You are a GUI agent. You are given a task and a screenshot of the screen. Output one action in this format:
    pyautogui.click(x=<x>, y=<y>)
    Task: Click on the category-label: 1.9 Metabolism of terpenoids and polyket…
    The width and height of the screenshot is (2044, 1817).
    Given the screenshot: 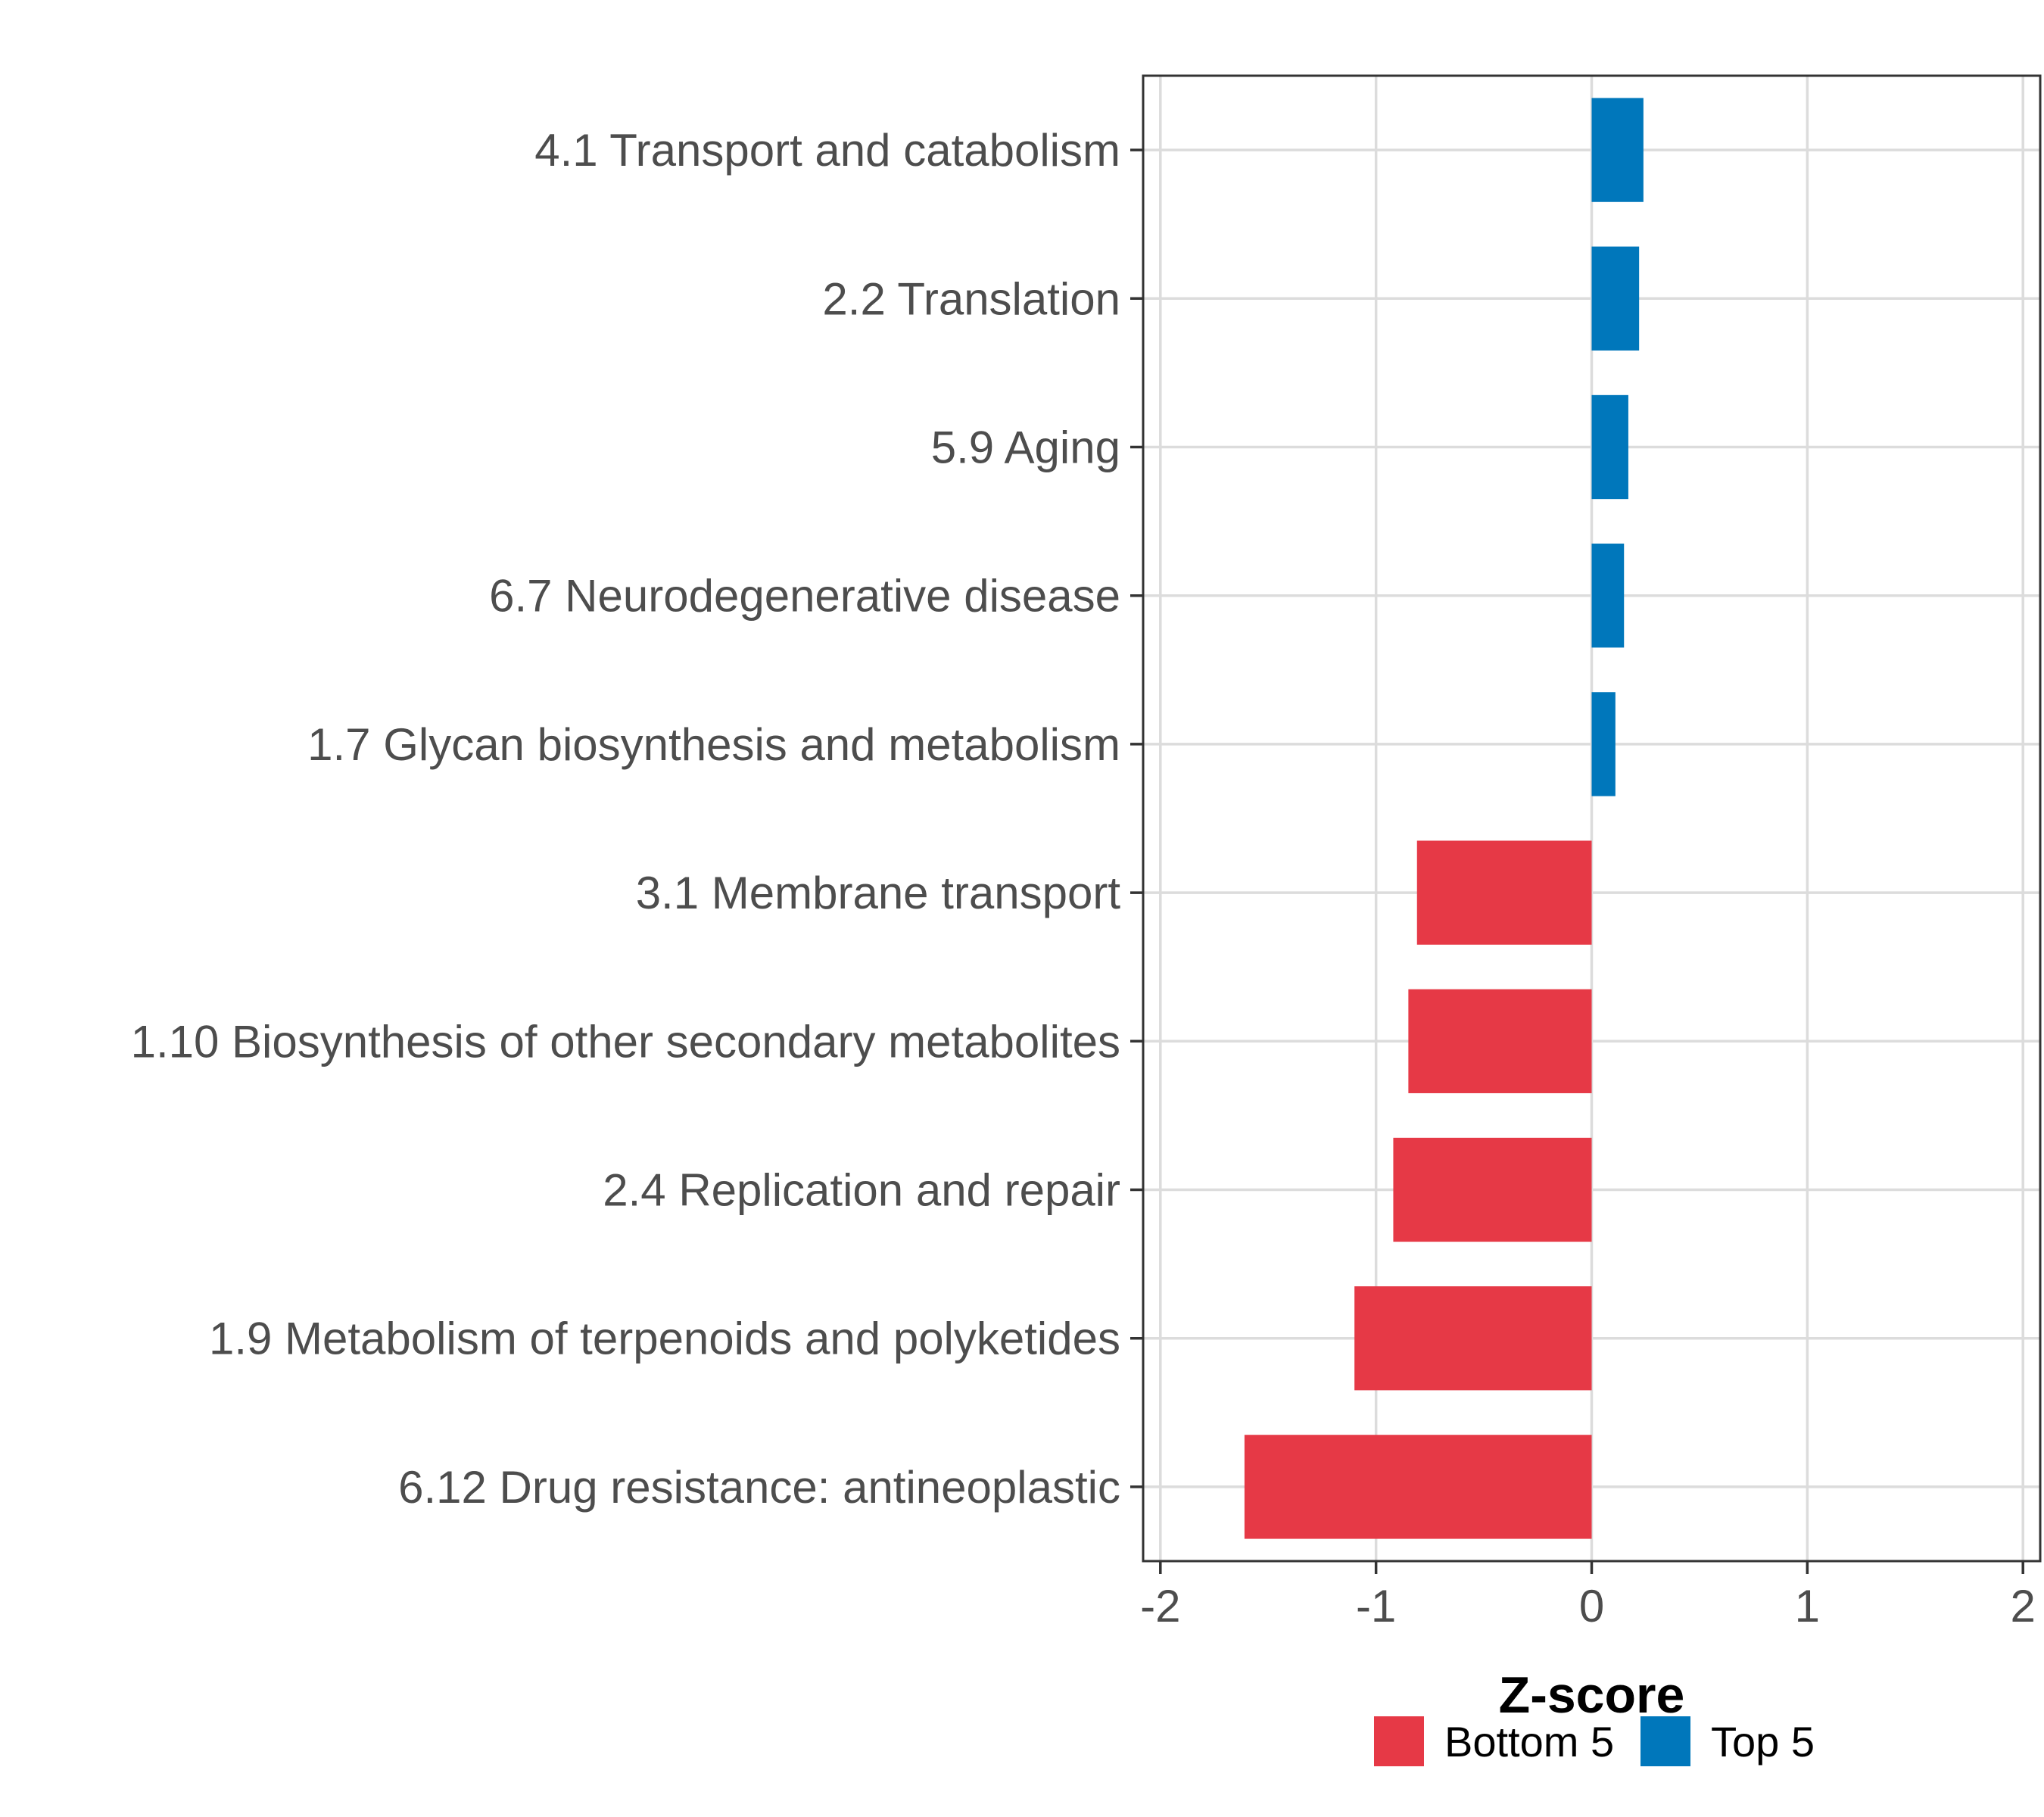 What is the action you would take?
    pyautogui.click(x=664, y=1339)
    